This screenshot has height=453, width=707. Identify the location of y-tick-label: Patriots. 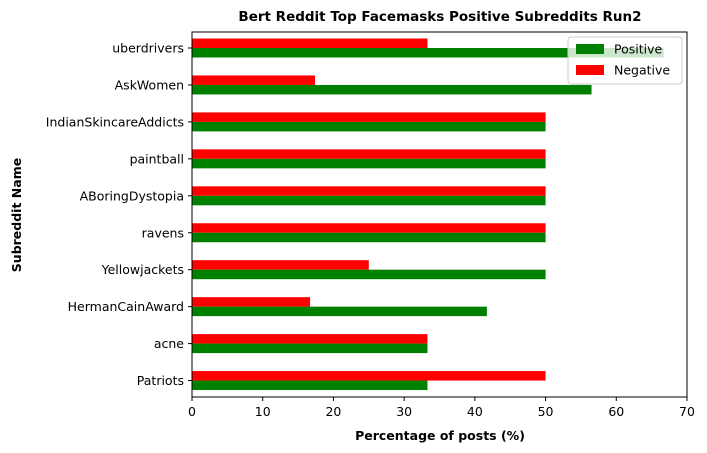
(160, 380).